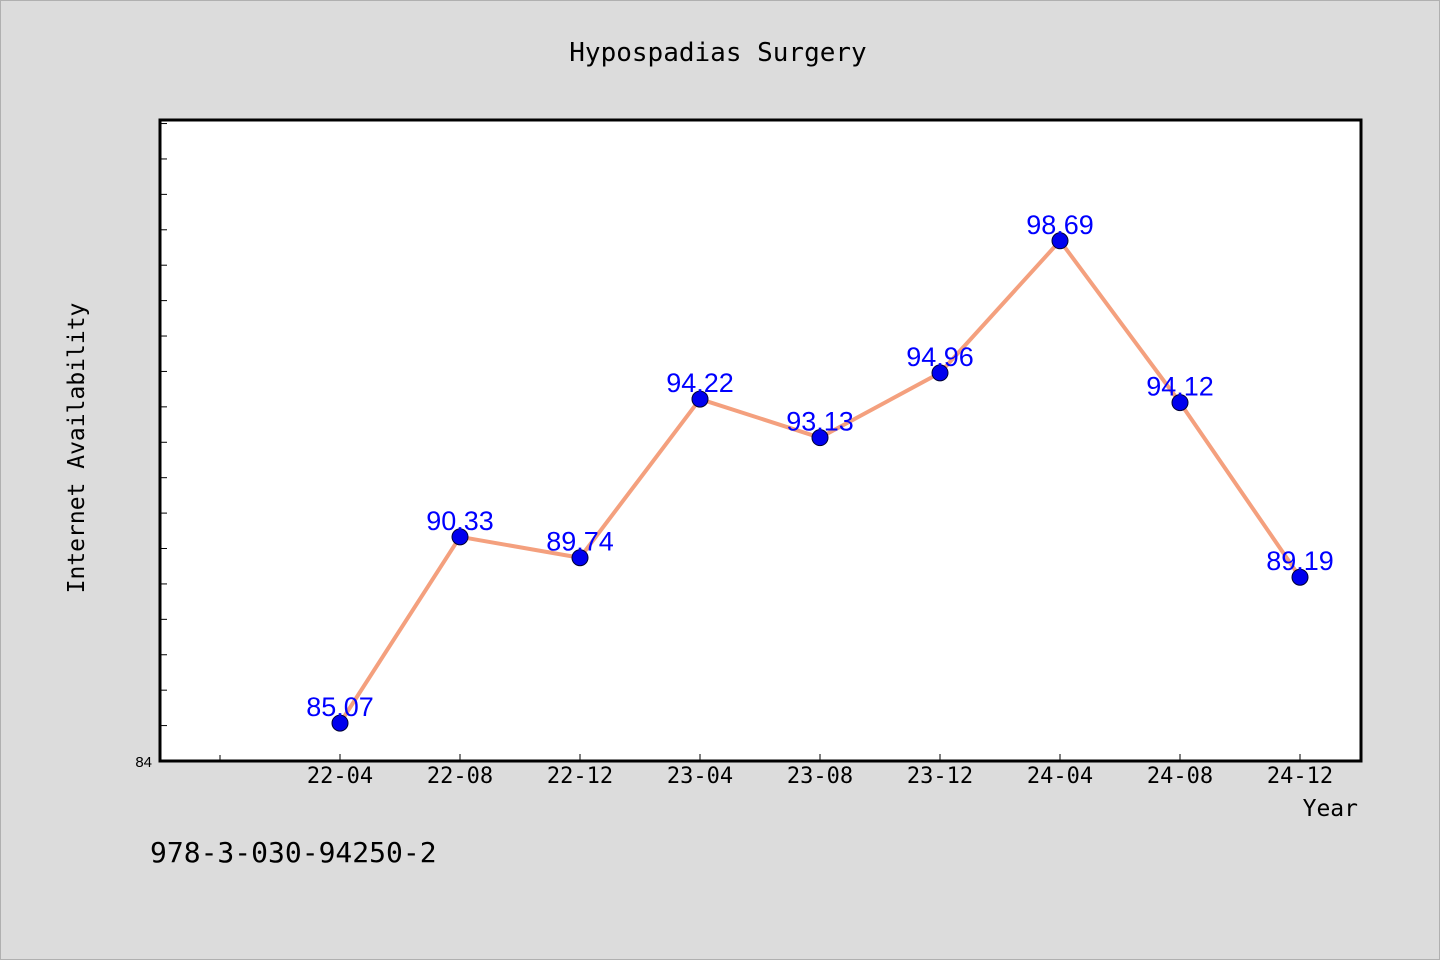 The width and height of the screenshot is (1440, 960). What do you see at coordinates (820, 776) in the screenshot?
I see `x-tick-label: 23-08` at bounding box center [820, 776].